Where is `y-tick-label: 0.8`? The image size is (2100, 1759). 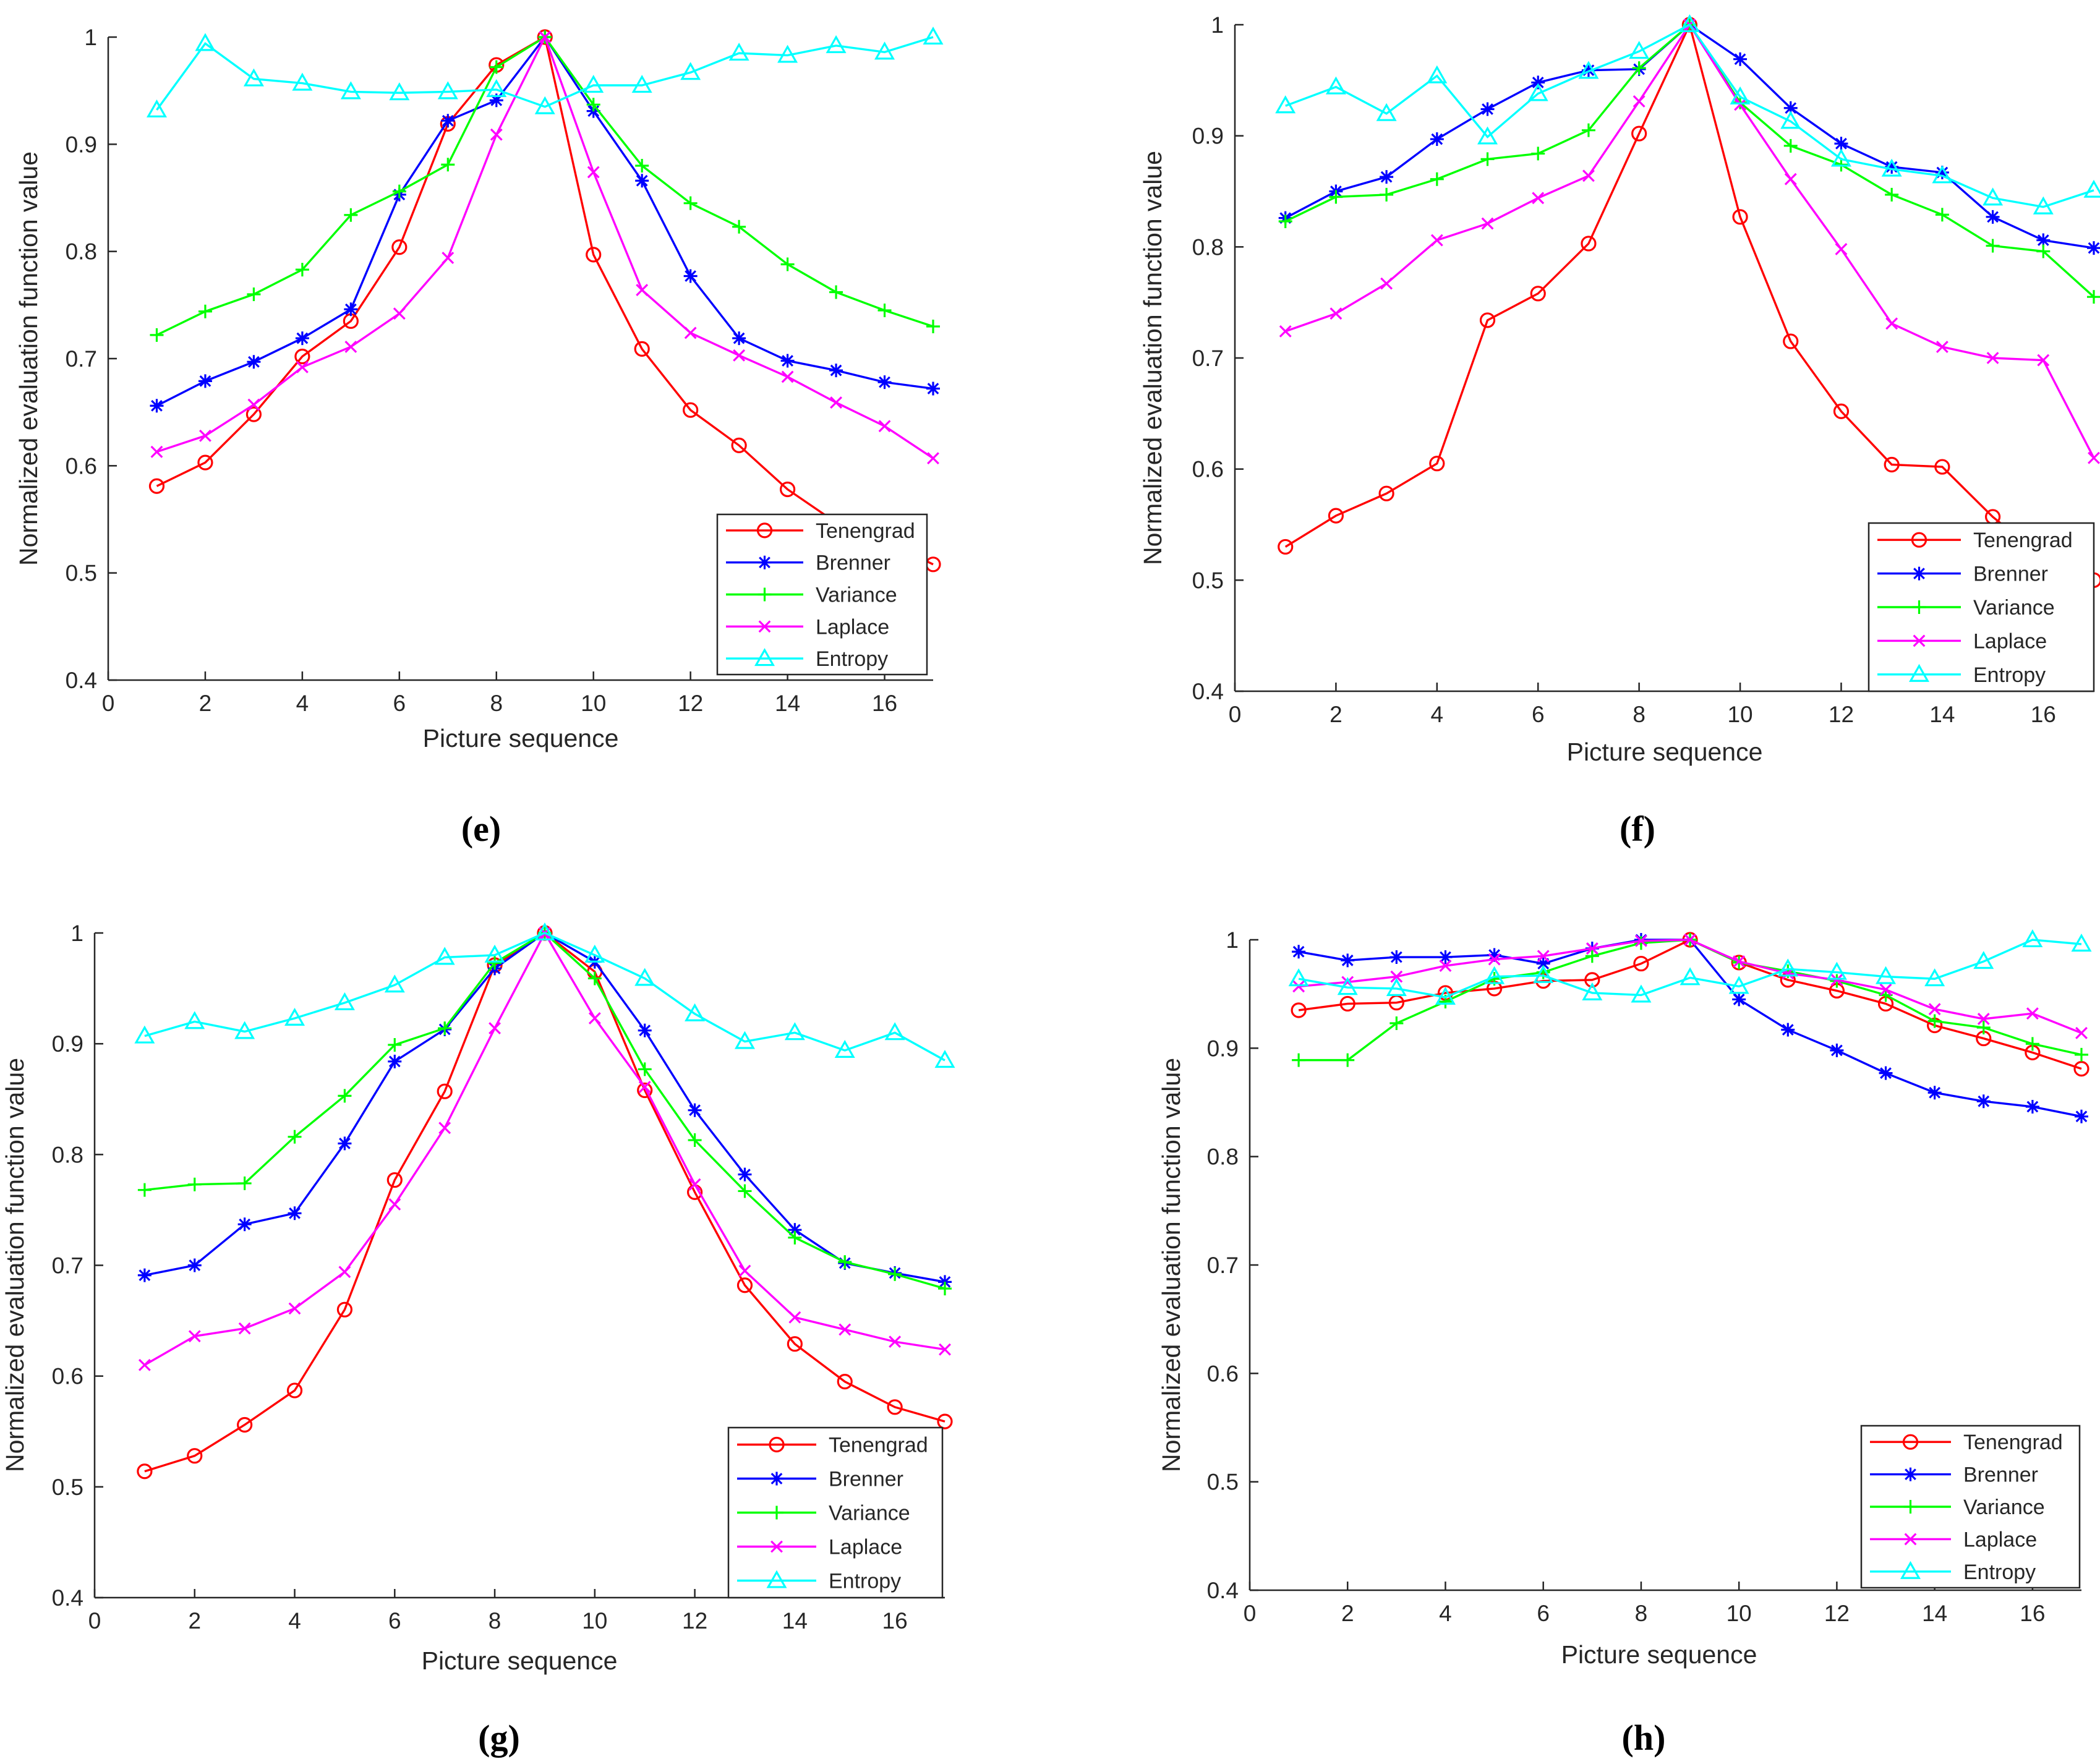 y-tick-label: 0.8 is located at coordinates (1208, 247).